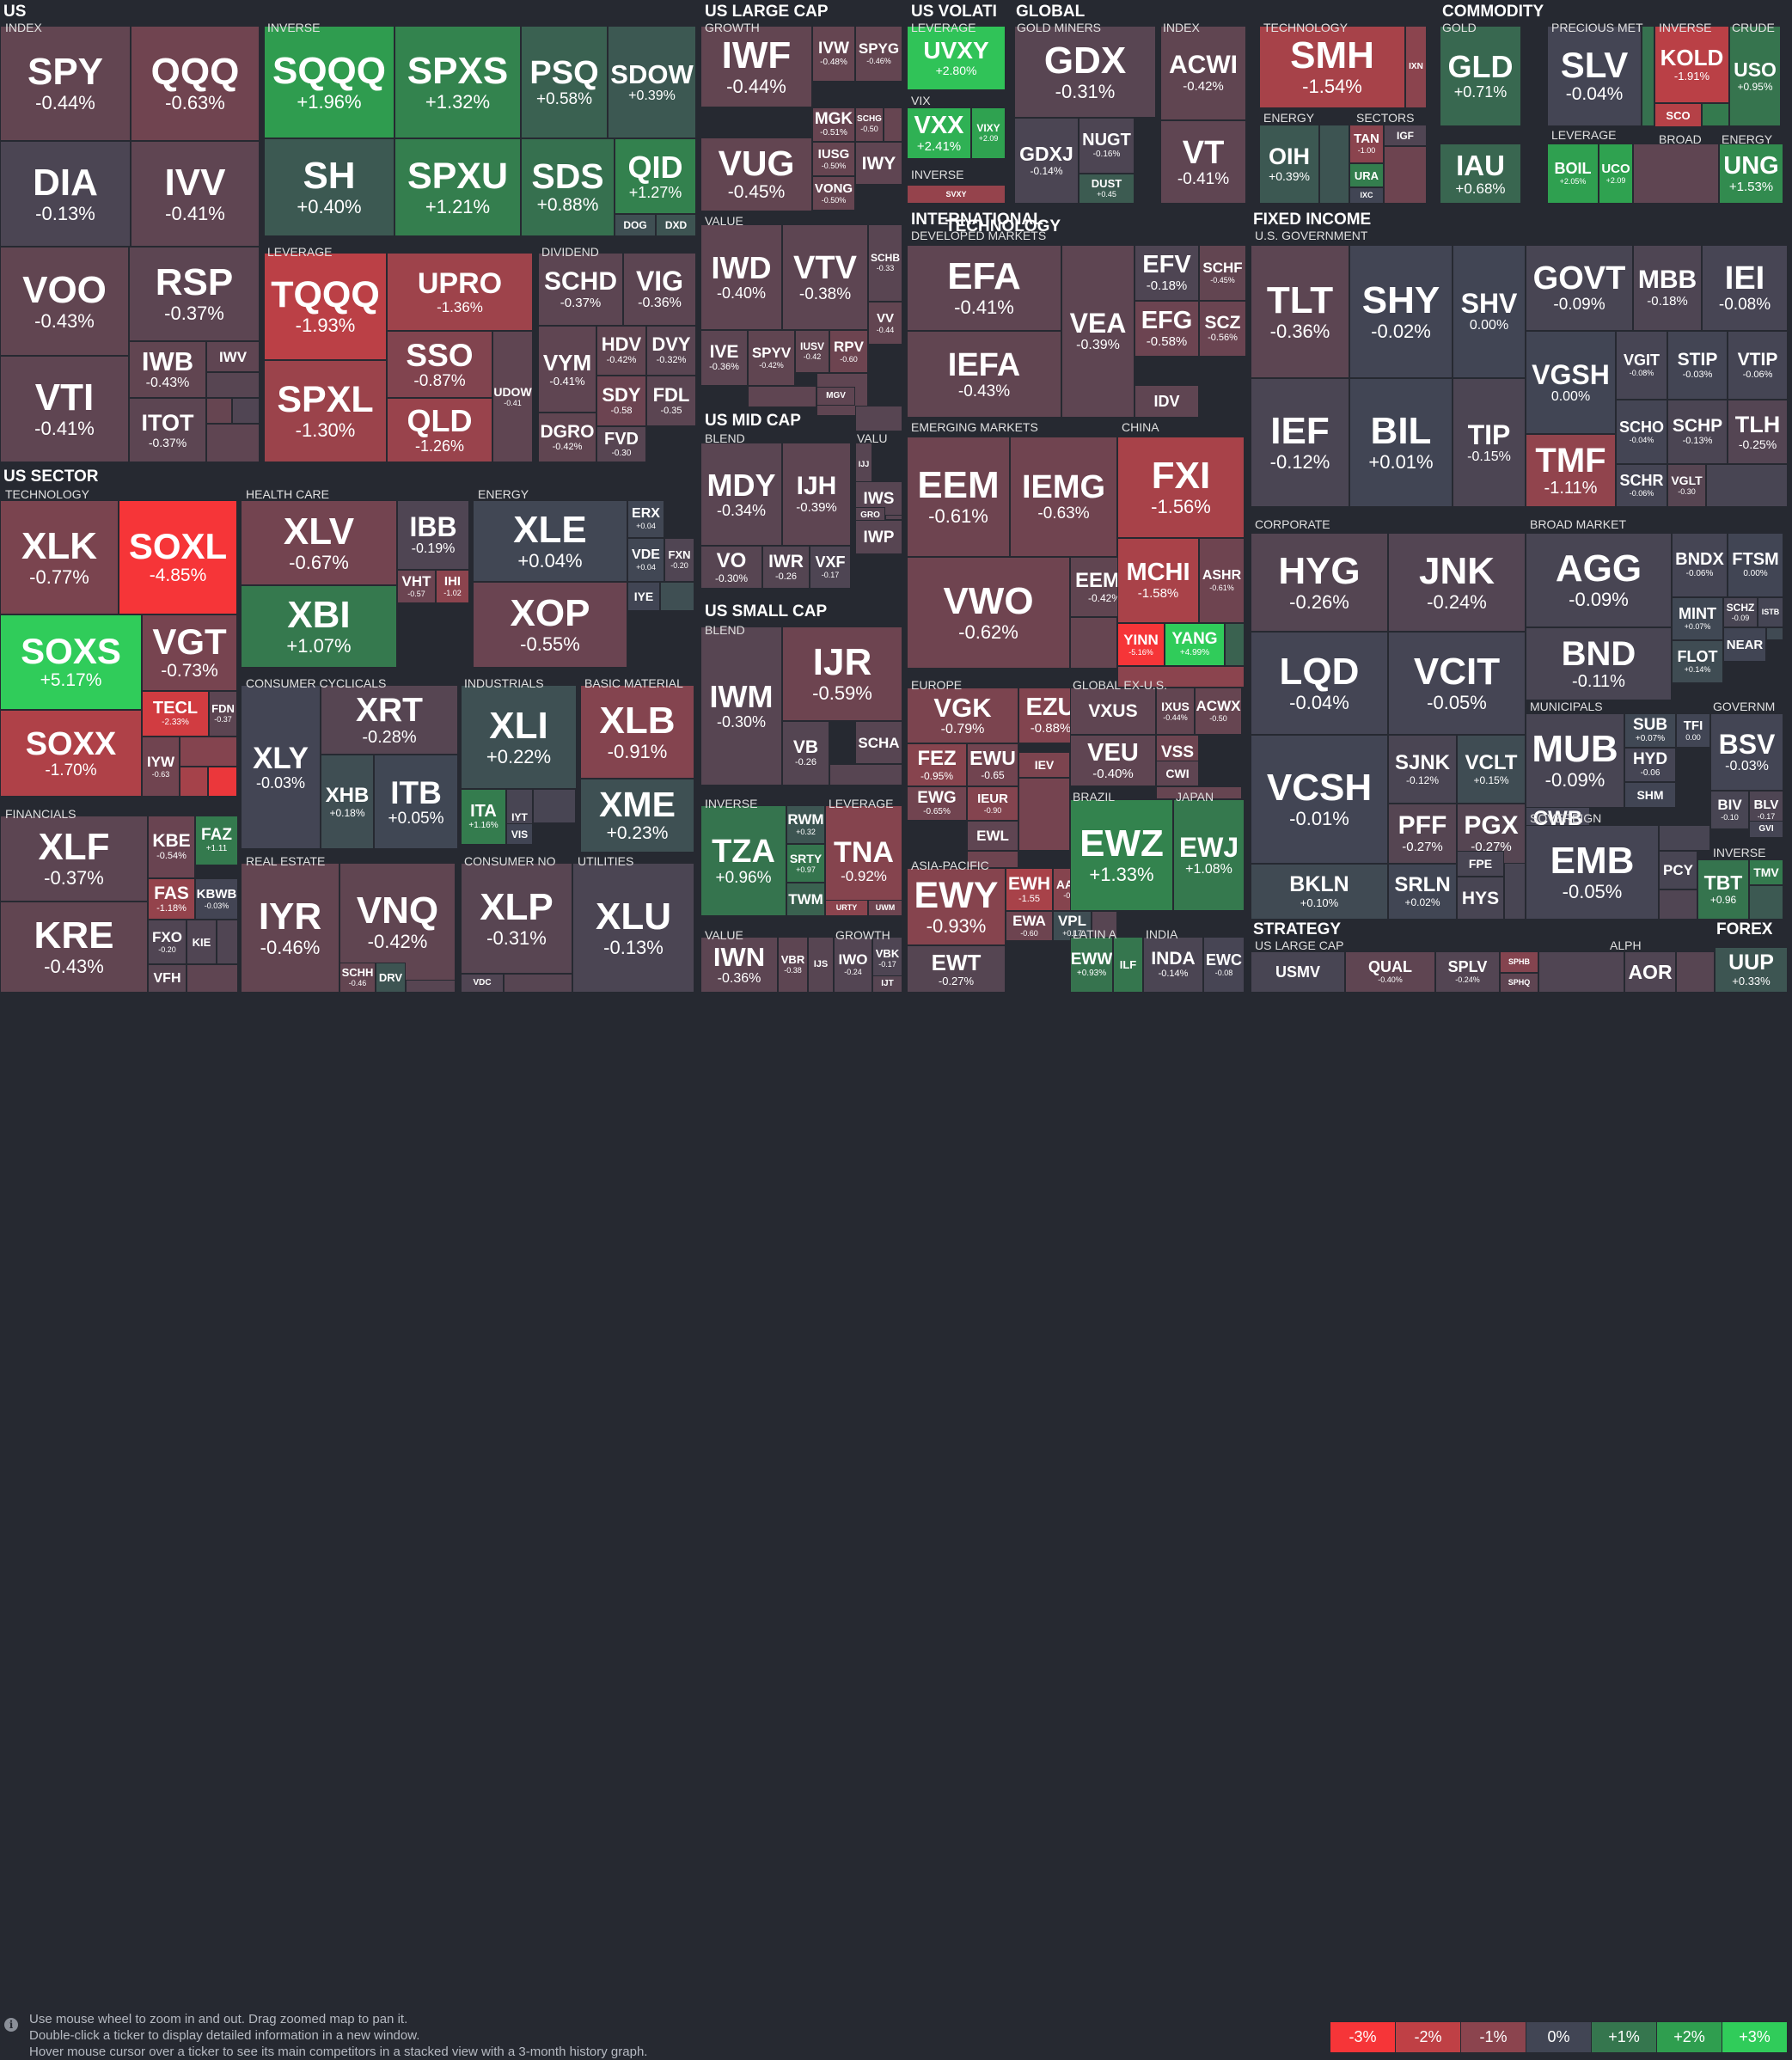 This screenshot has width=1792, height=2060. I want to click on ticker-tile-igf: IGF, so click(1405, 135).